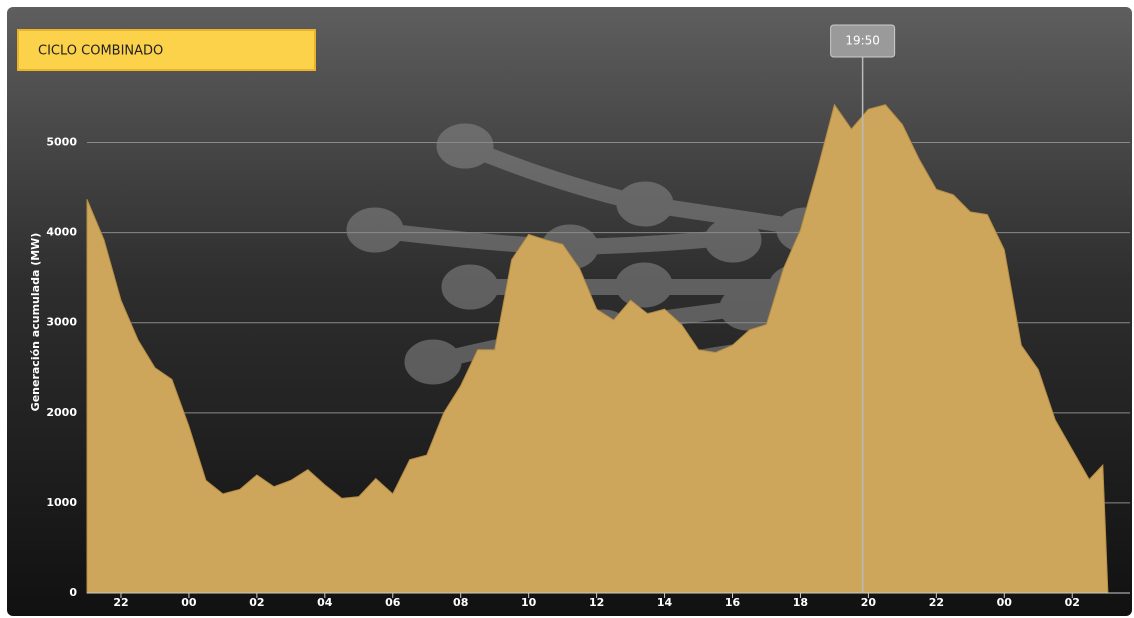  I want to click on x-tick-label: 10, so click(529, 602).